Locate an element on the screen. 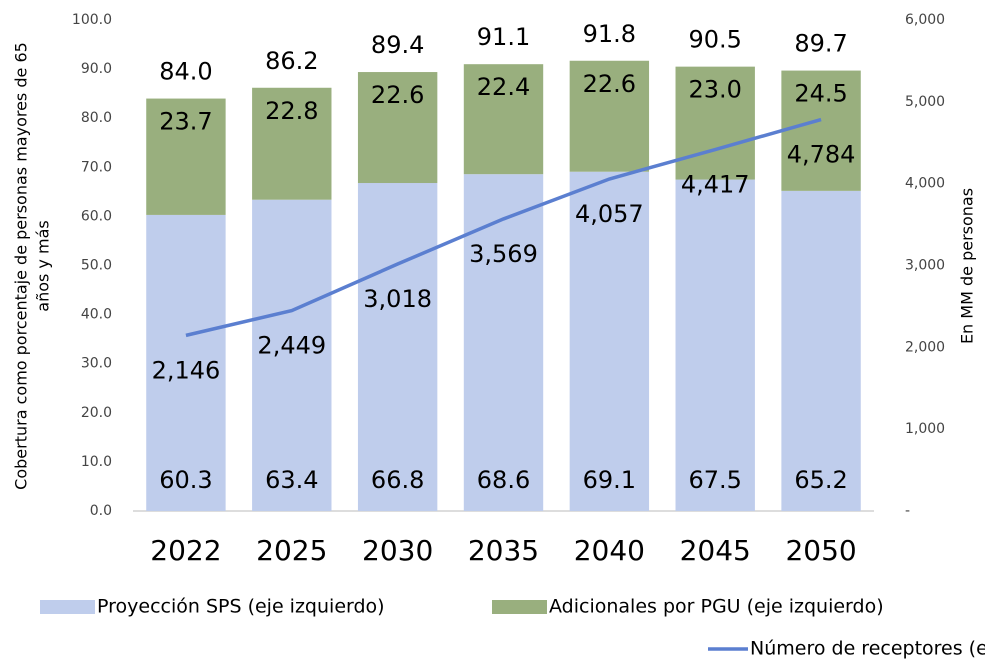 The height and width of the screenshot is (663, 985). y-tick-label: 30.0 is located at coordinates (96, 364).